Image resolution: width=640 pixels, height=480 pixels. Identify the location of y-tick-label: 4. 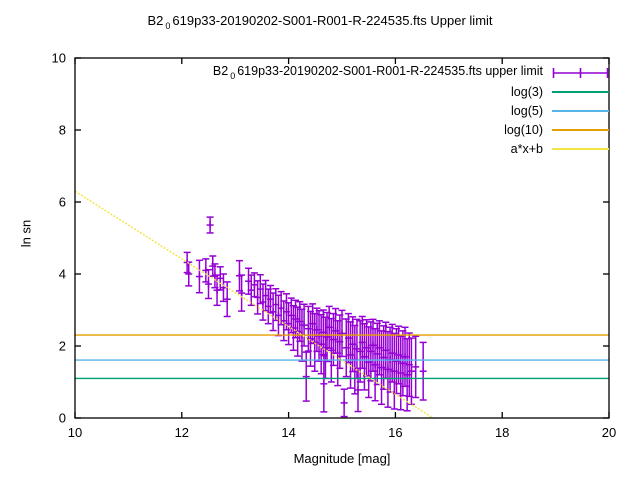
(62, 274).